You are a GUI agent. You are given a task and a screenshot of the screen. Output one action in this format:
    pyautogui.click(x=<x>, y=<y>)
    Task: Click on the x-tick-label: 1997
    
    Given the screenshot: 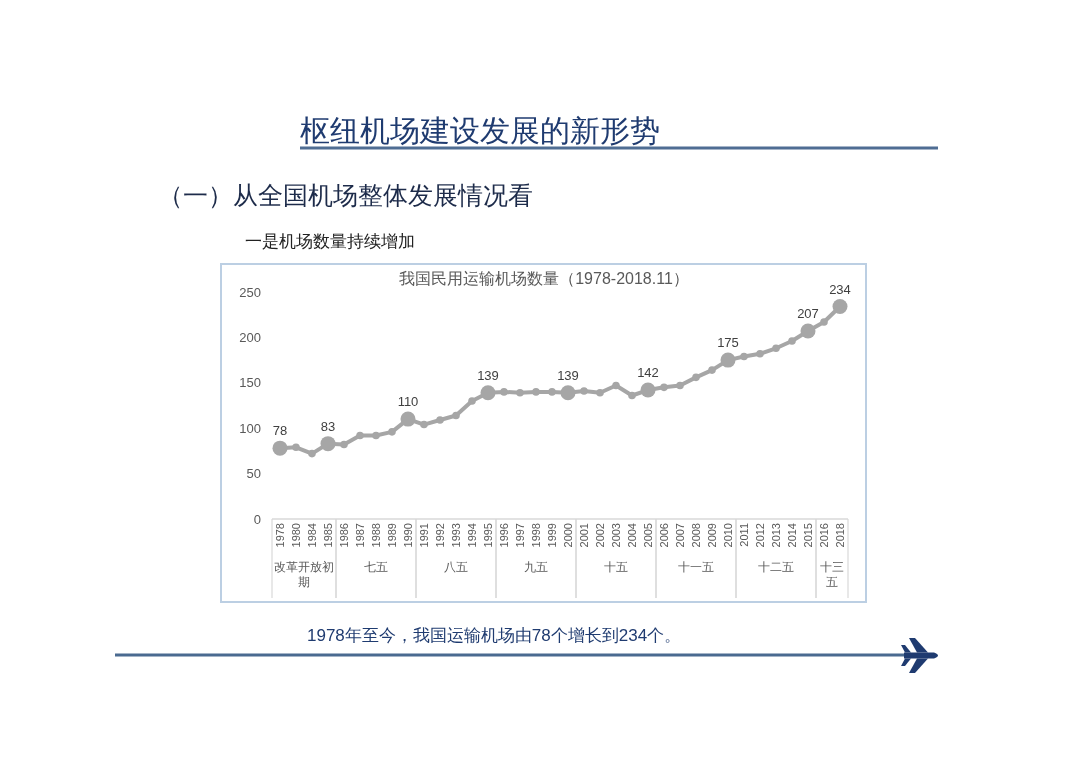 What is the action you would take?
    pyautogui.click(x=520, y=535)
    